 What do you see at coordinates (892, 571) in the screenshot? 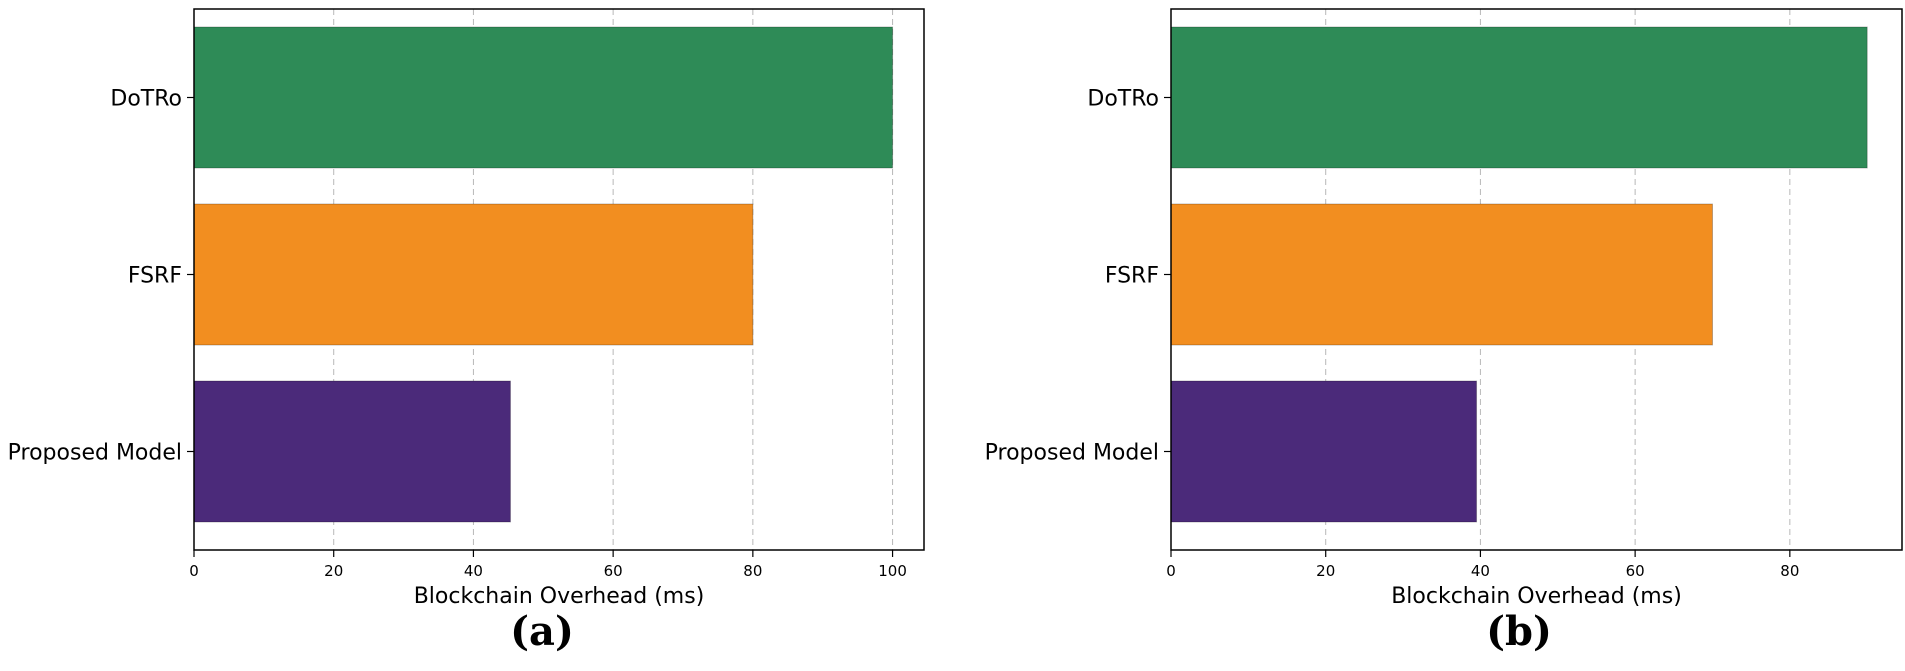
I see `x-tick-label: 100` at bounding box center [892, 571].